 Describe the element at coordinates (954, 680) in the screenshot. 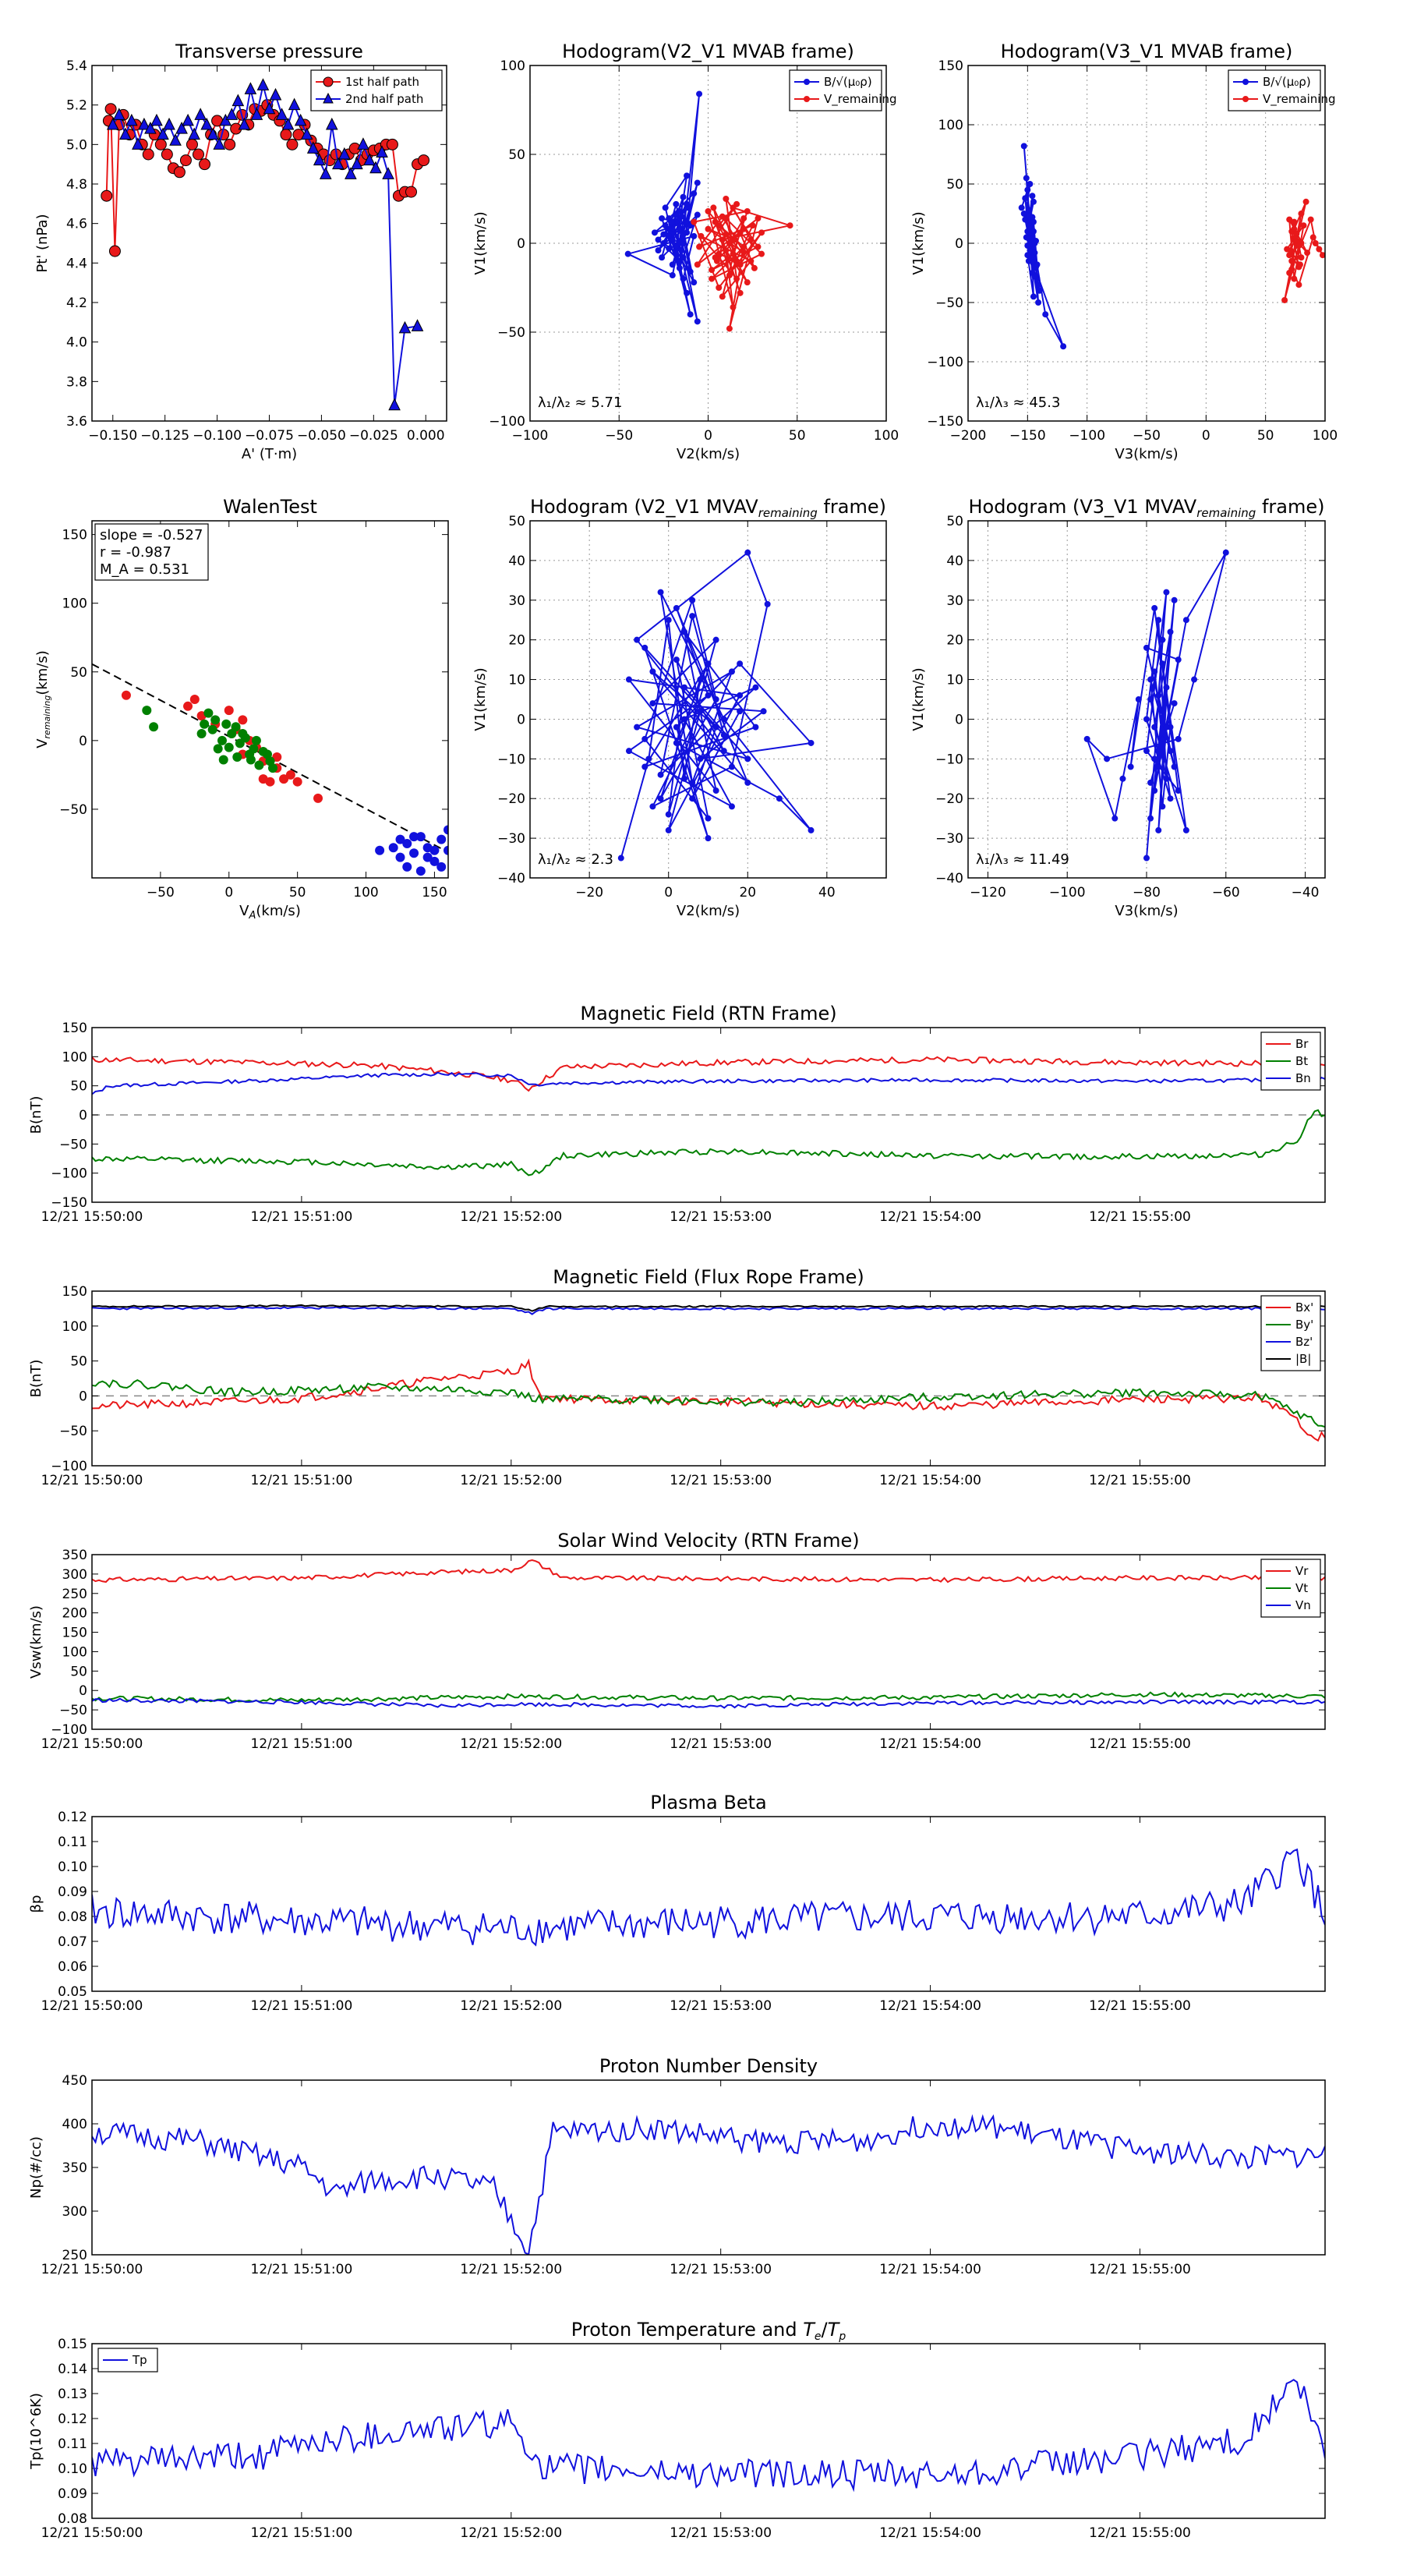

I see `y-tick-label: 10` at that location.